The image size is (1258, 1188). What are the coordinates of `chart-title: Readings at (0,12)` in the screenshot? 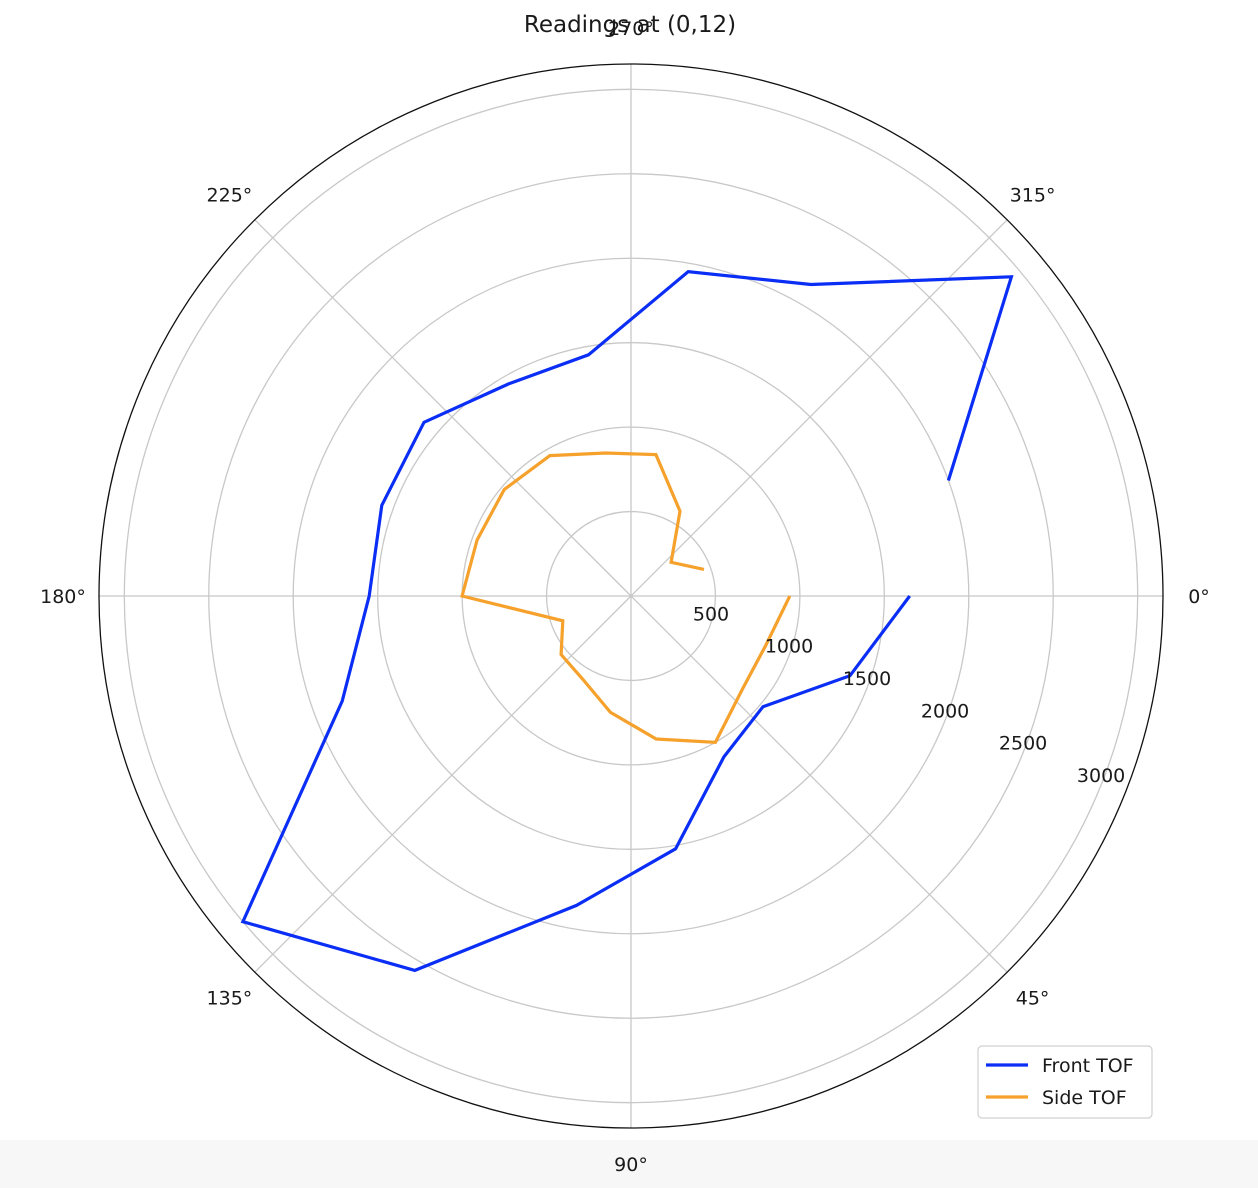 It's located at (630, 25).